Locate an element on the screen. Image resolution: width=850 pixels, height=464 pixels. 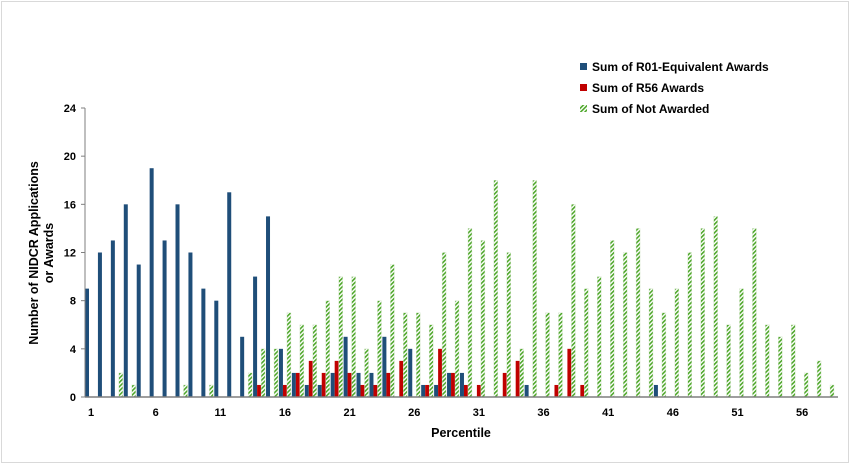
y-axis-label-line-1: Number of NIDCR Applications is located at coordinates (34, 253).